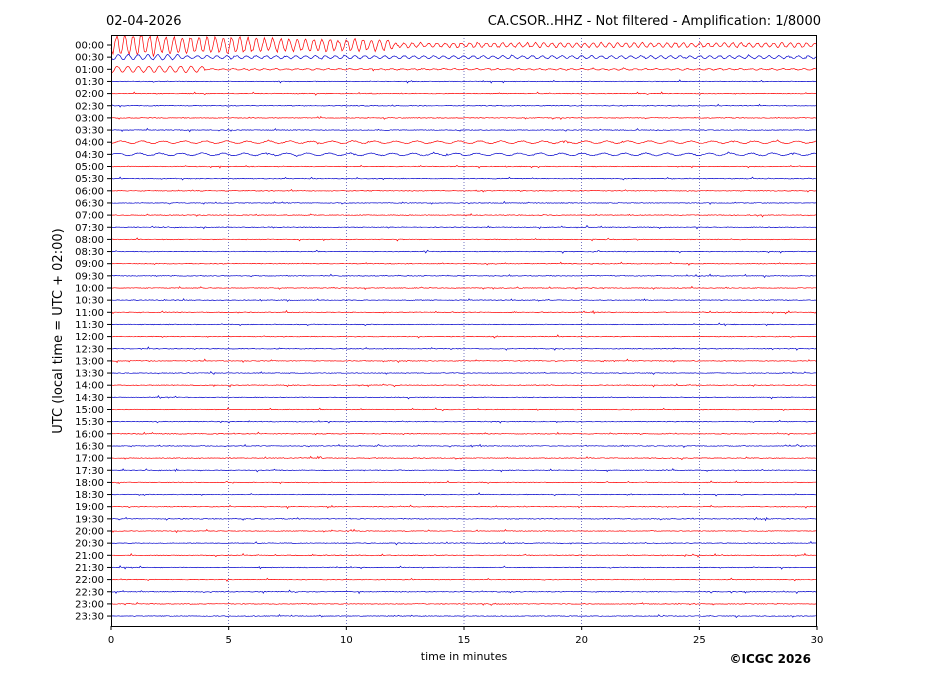 This screenshot has width=927, height=700. What do you see at coordinates (346, 640) in the screenshot?
I see `x-tick-label: 10` at bounding box center [346, 640].